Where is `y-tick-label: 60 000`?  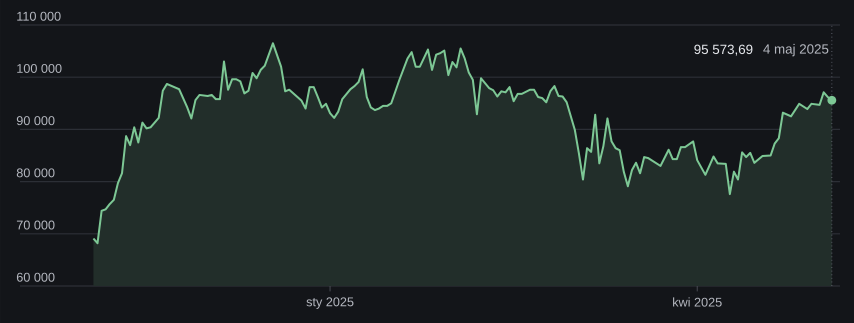 y-tick-label: 60 000 is located at coordinates (35, 277).